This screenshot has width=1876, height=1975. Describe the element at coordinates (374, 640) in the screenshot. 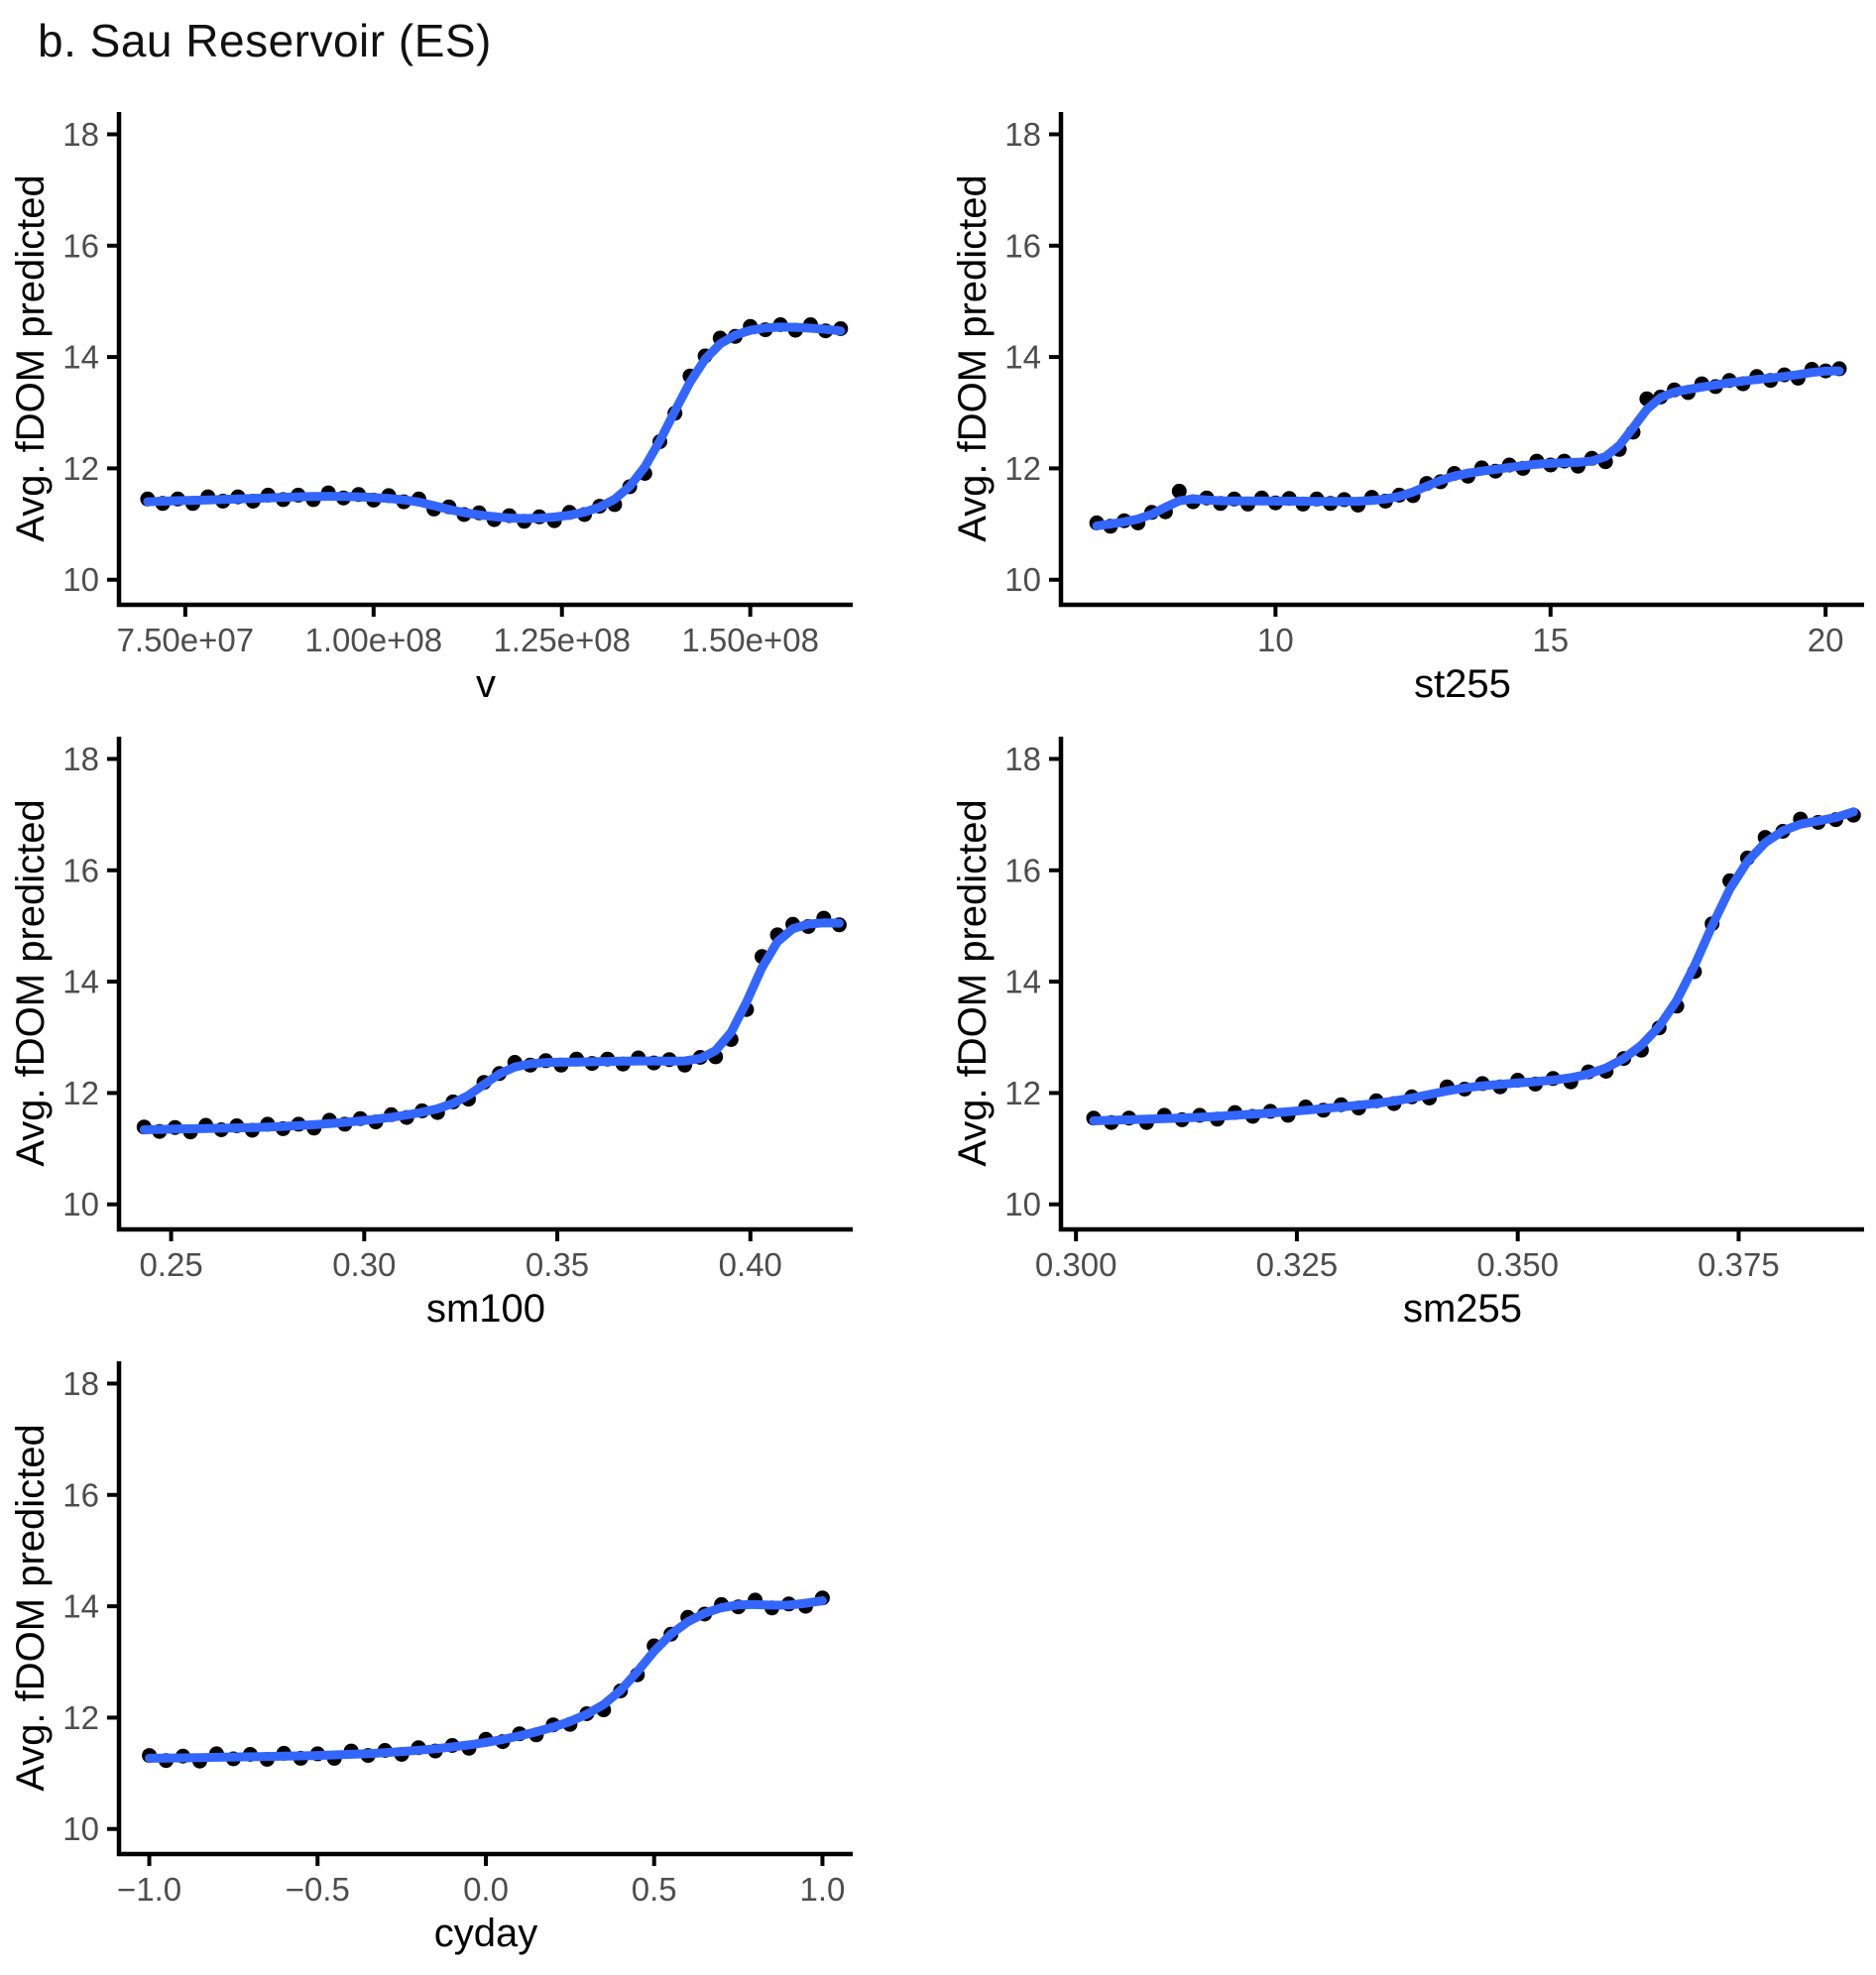

I see `svg-text: 1.00e+08` at that location.